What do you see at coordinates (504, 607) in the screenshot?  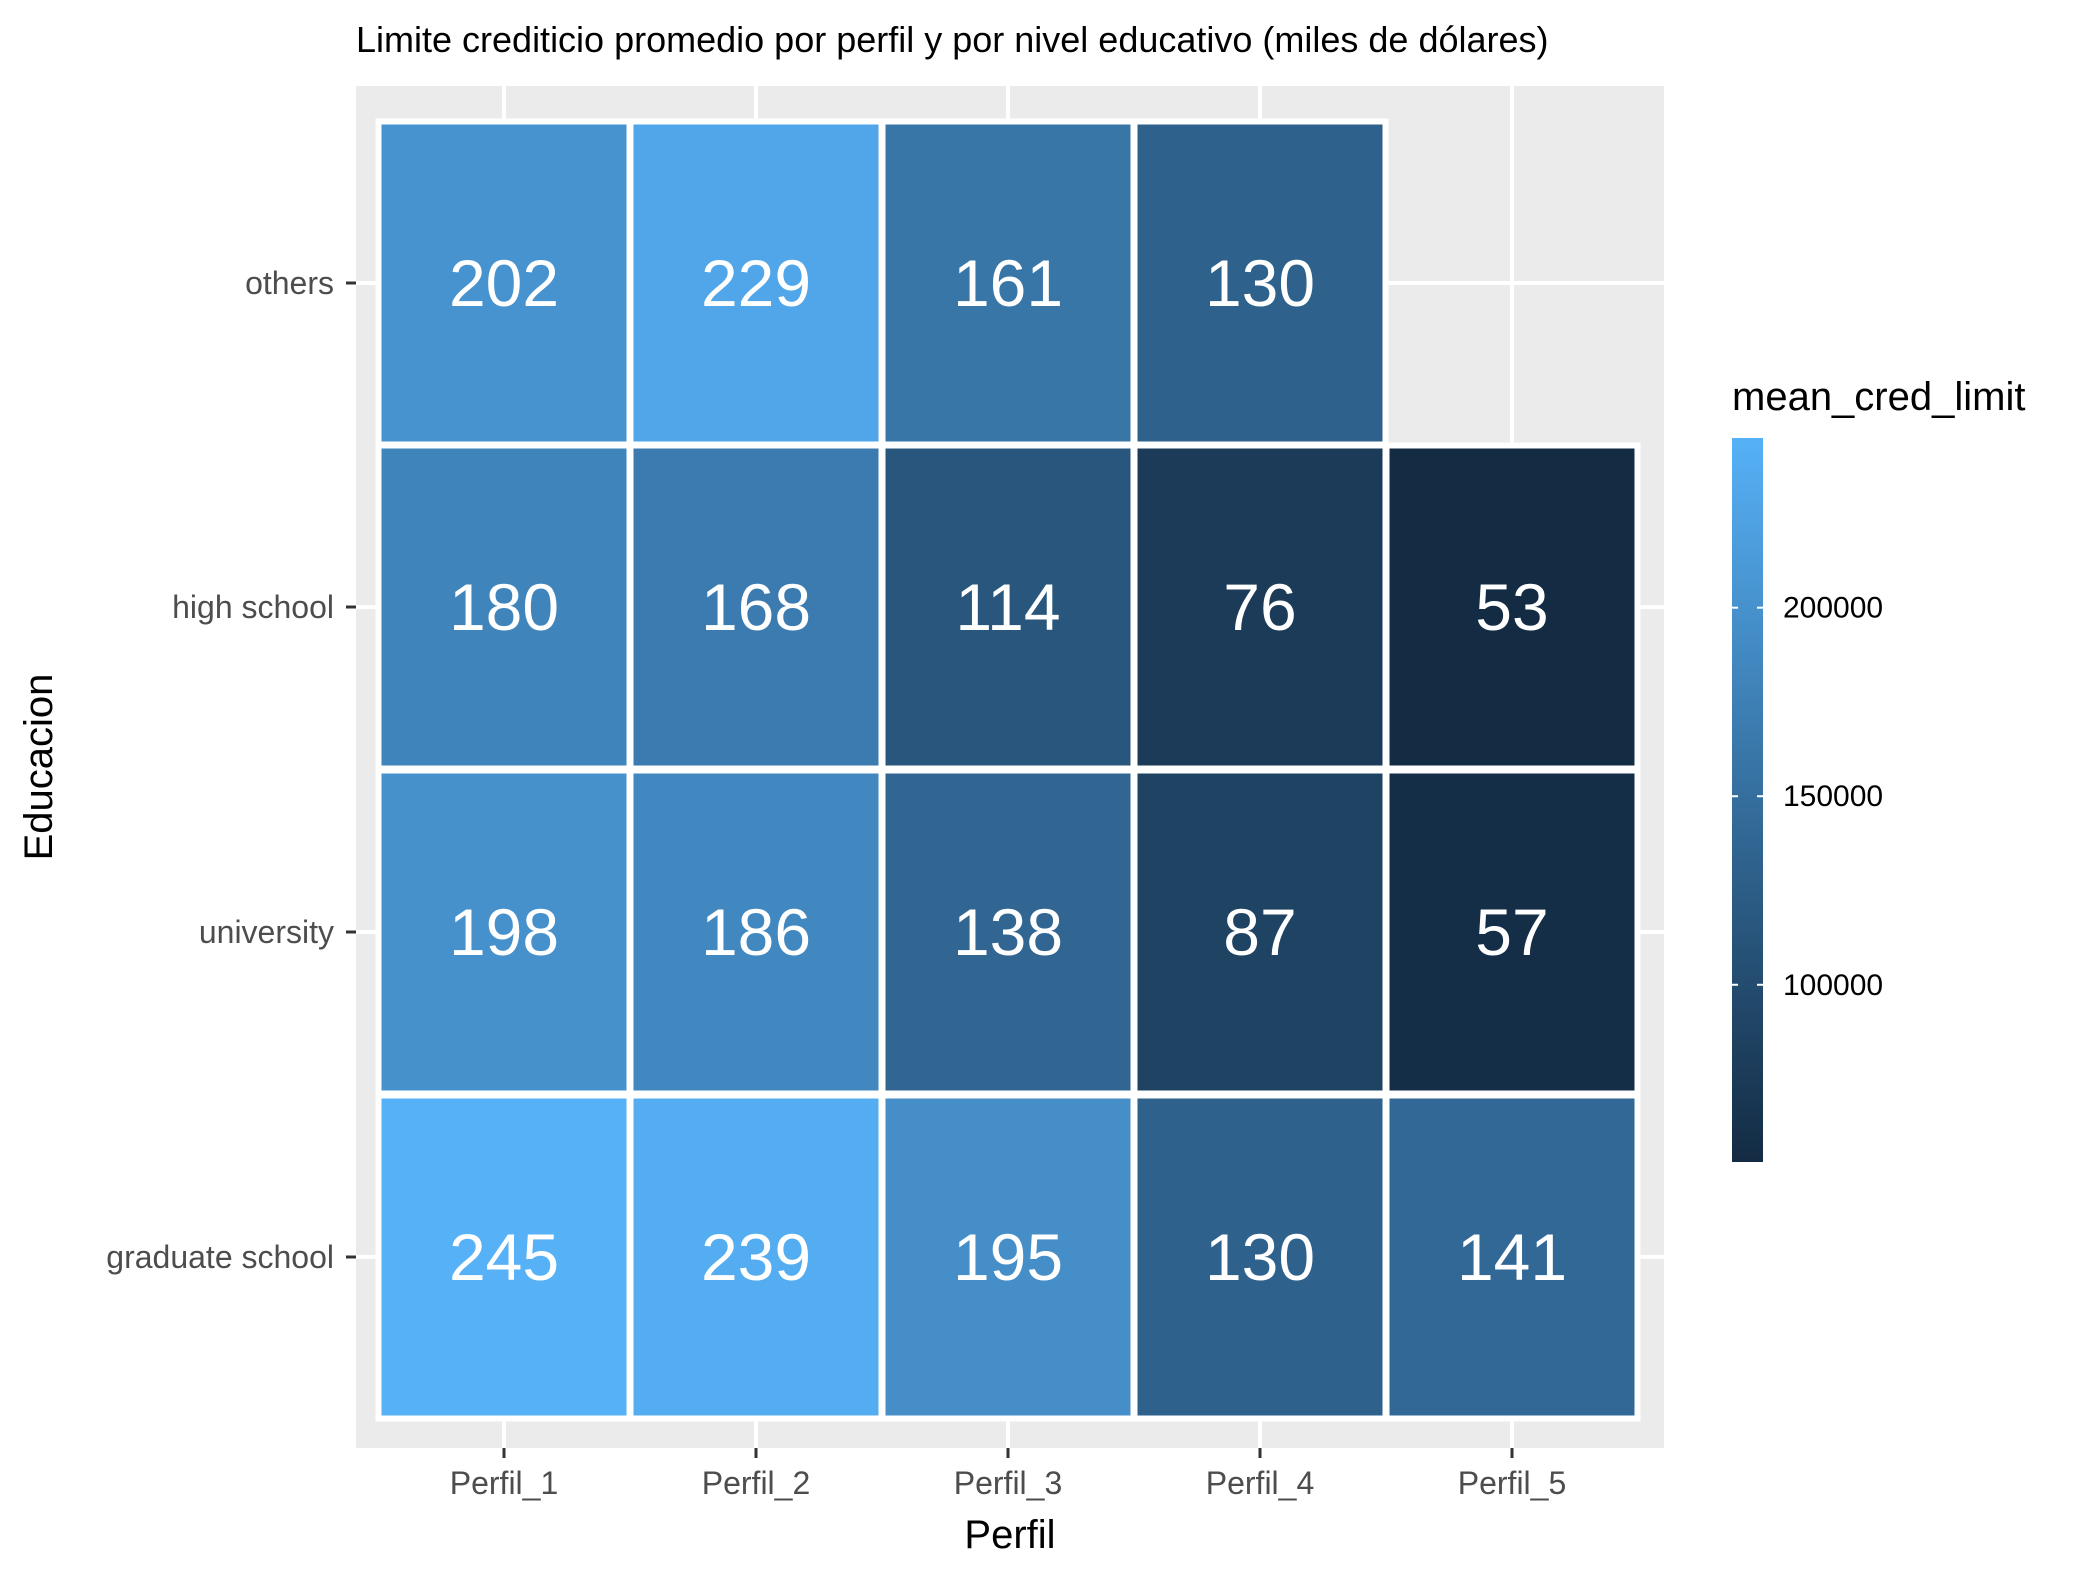 I see `cell-value-label: 180` at bounding box center [504, 607].